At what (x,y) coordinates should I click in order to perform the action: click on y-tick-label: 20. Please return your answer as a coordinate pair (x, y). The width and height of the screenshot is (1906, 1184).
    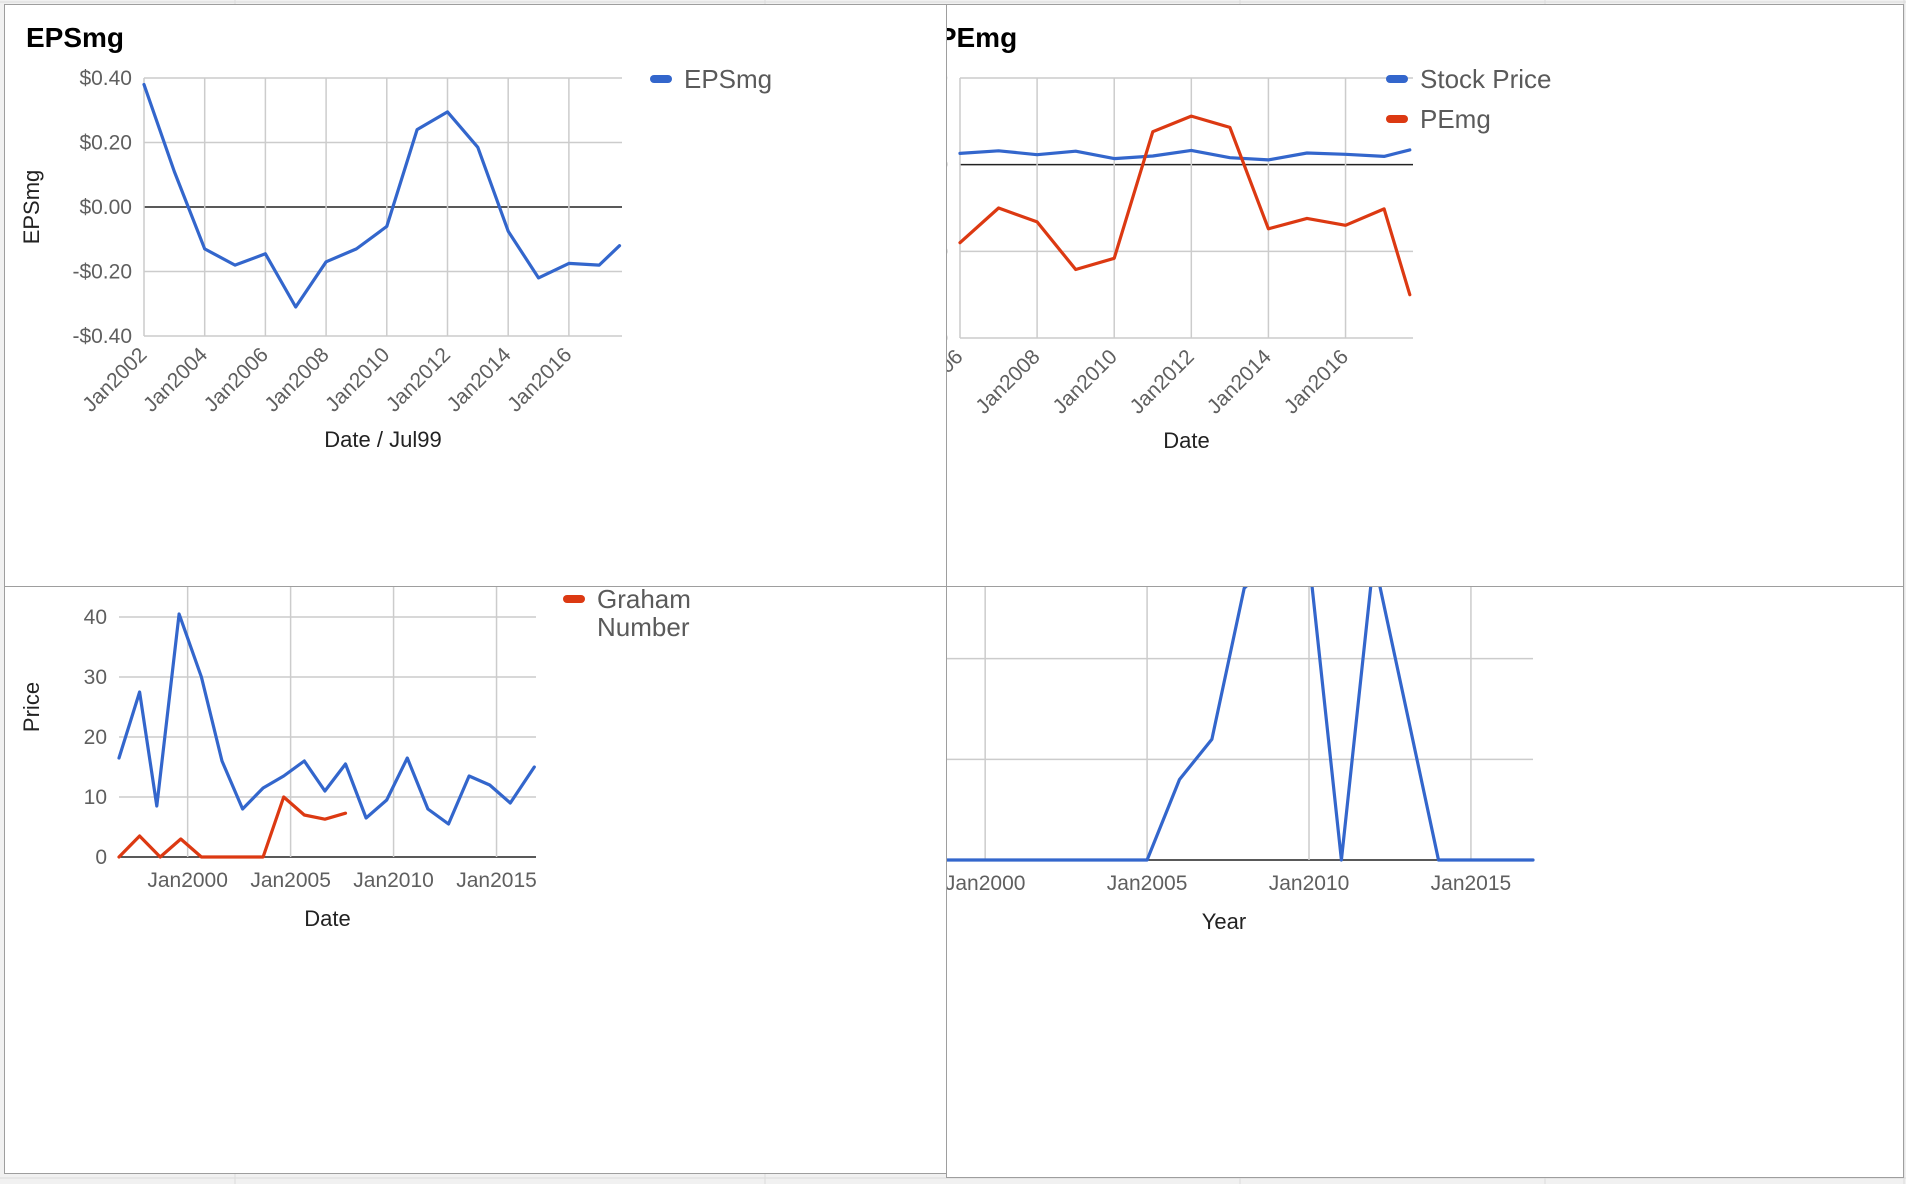
    Looking at the image, I should click on (95, 737).